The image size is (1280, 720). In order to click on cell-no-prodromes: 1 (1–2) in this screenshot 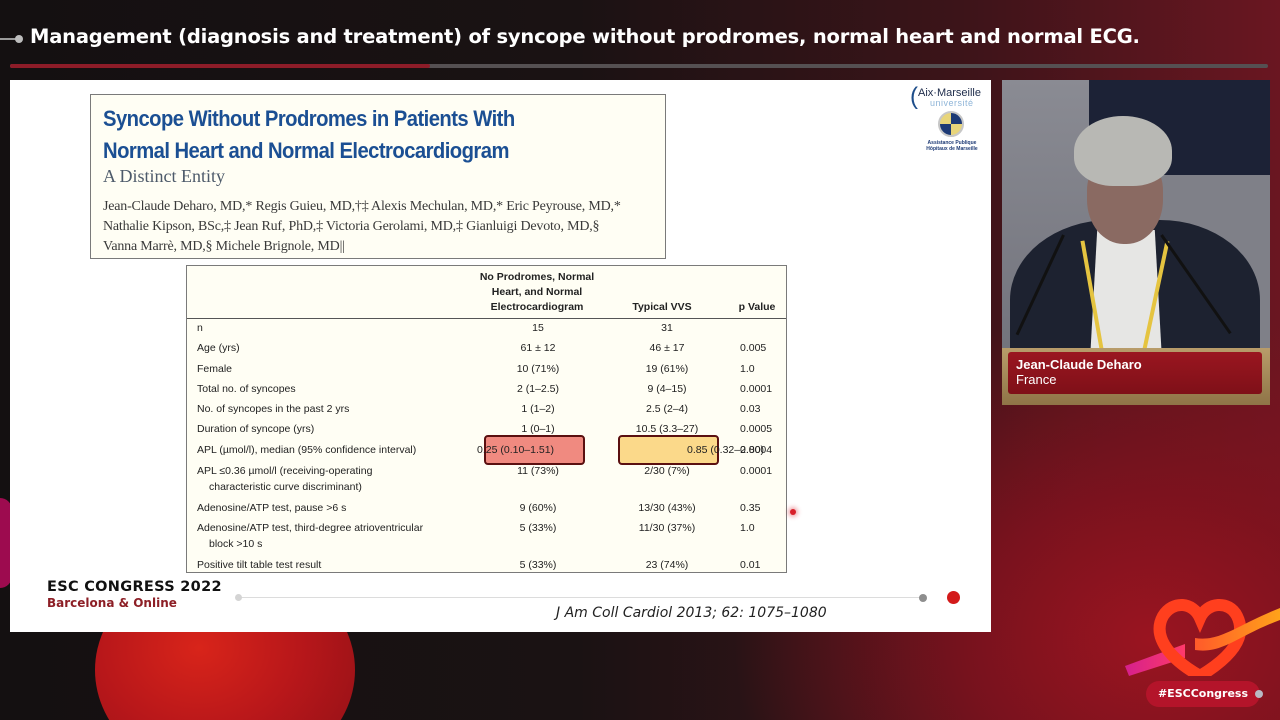, I will do `click(538, 409)`.